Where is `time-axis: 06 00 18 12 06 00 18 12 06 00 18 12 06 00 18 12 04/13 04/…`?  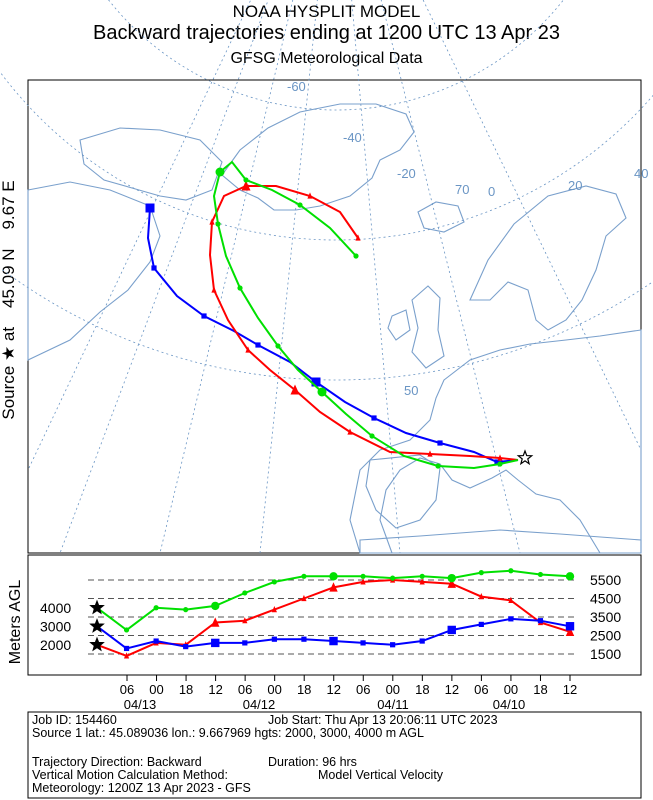
time-axis: 06 00 18 12 06 00 18 12 06 00 18 12 06 00 18 12 04/13 04/… is located at coordinates (334, 737).